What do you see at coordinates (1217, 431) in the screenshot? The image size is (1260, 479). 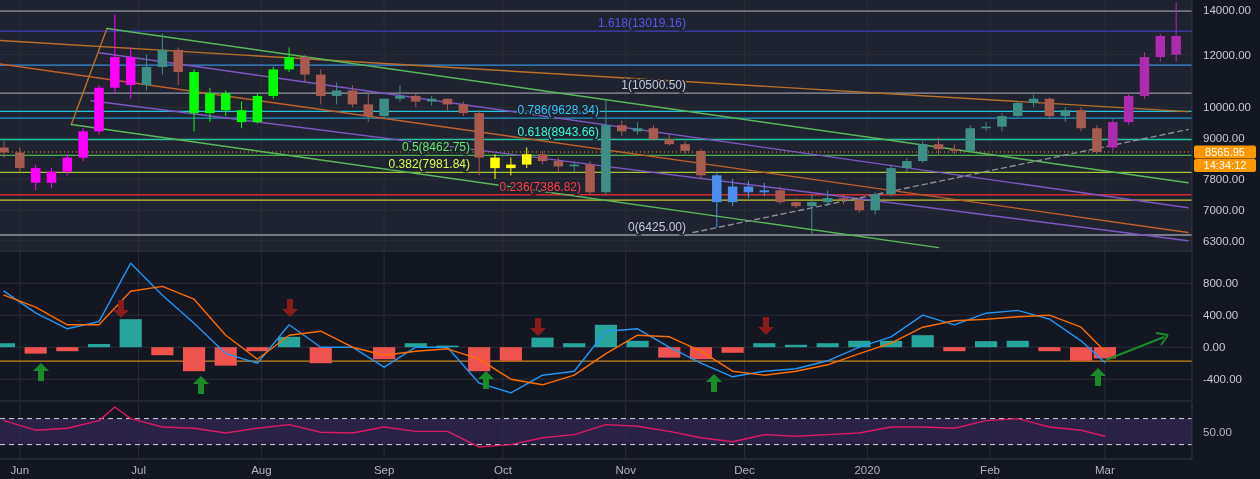 I see `text: 50.00` at bounding box center [1217, 431].